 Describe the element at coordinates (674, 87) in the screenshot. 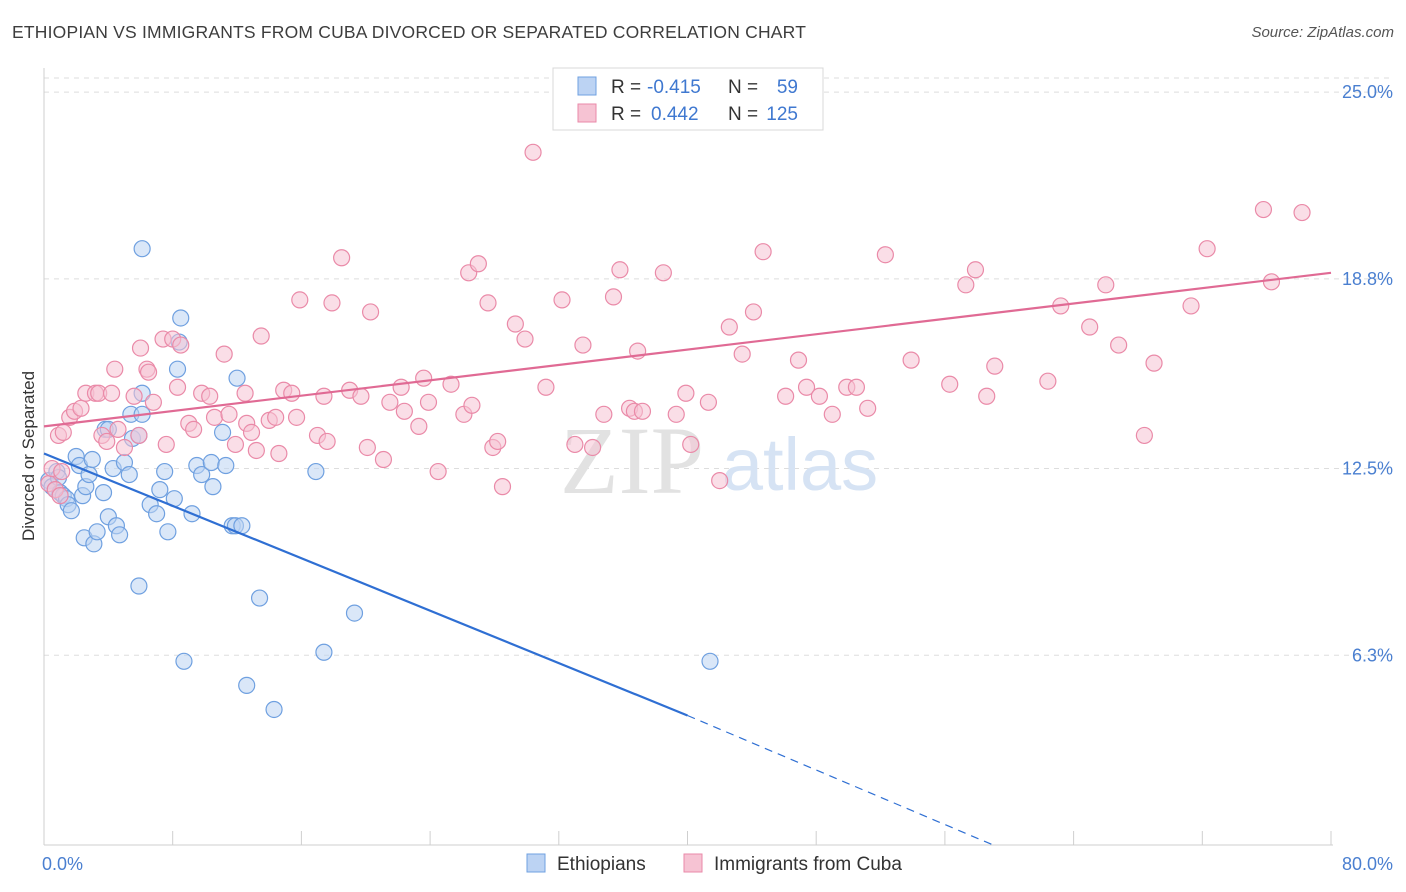

I see `legend-r-value-ethiopians: -0.415` at that location.